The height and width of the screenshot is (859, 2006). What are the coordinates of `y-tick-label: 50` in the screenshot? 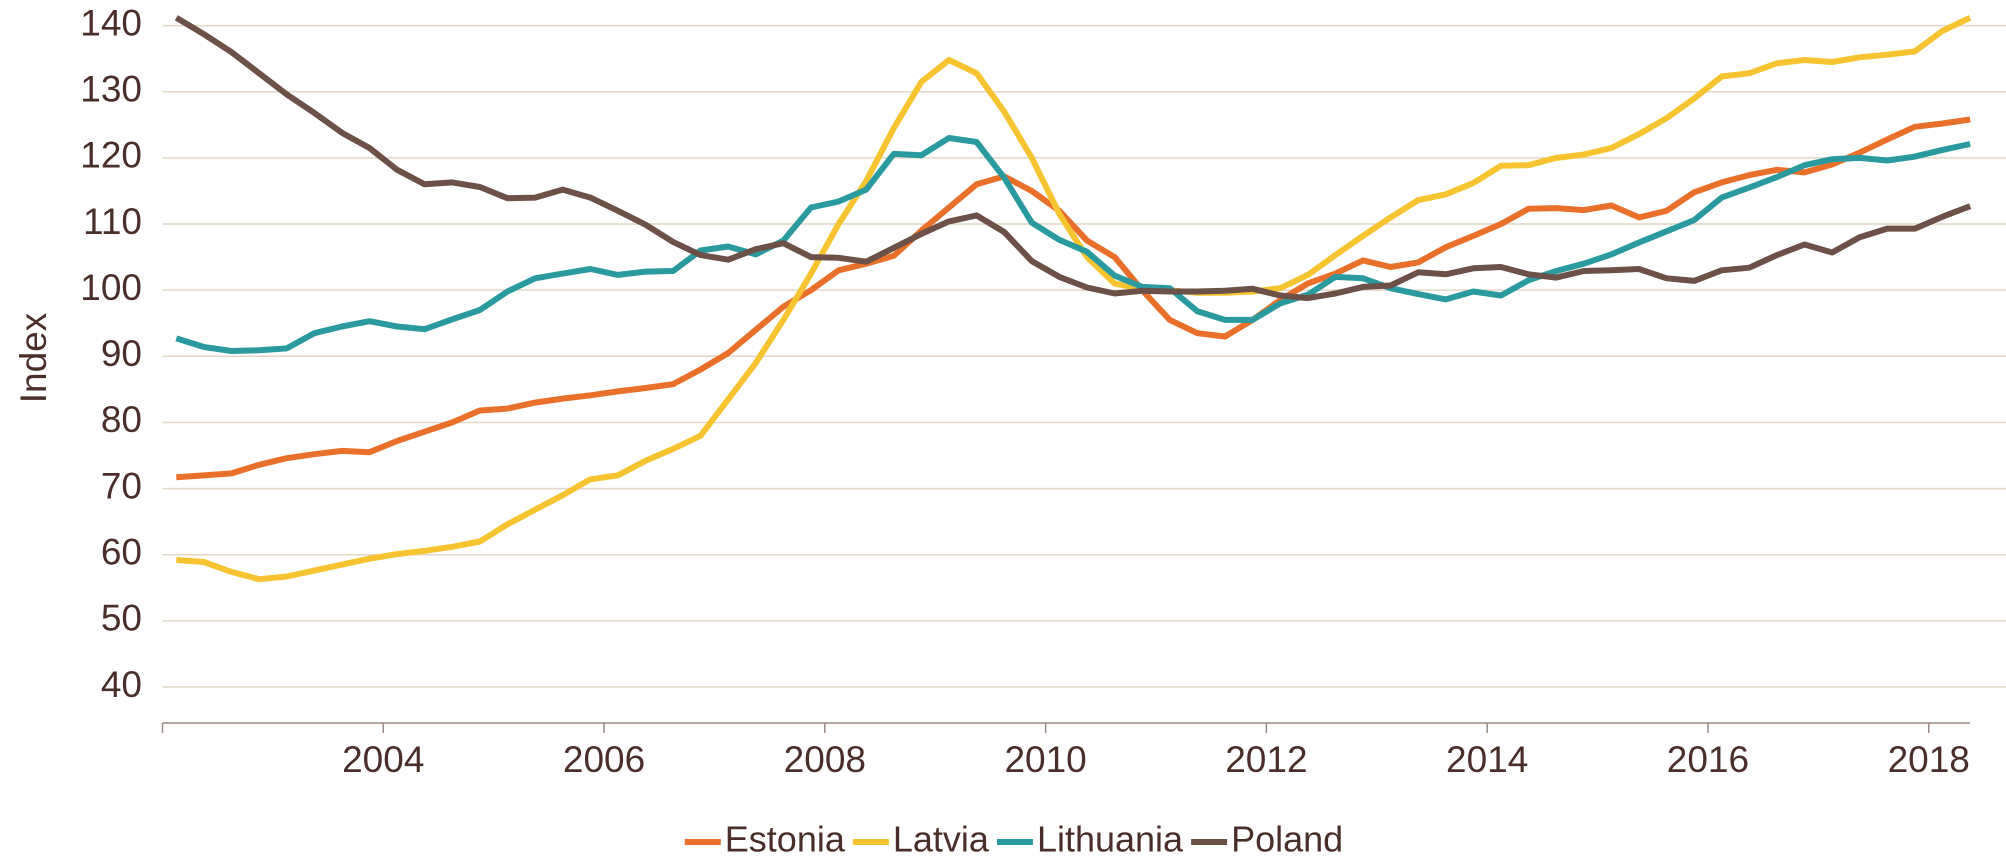 It's located at (121, 618).